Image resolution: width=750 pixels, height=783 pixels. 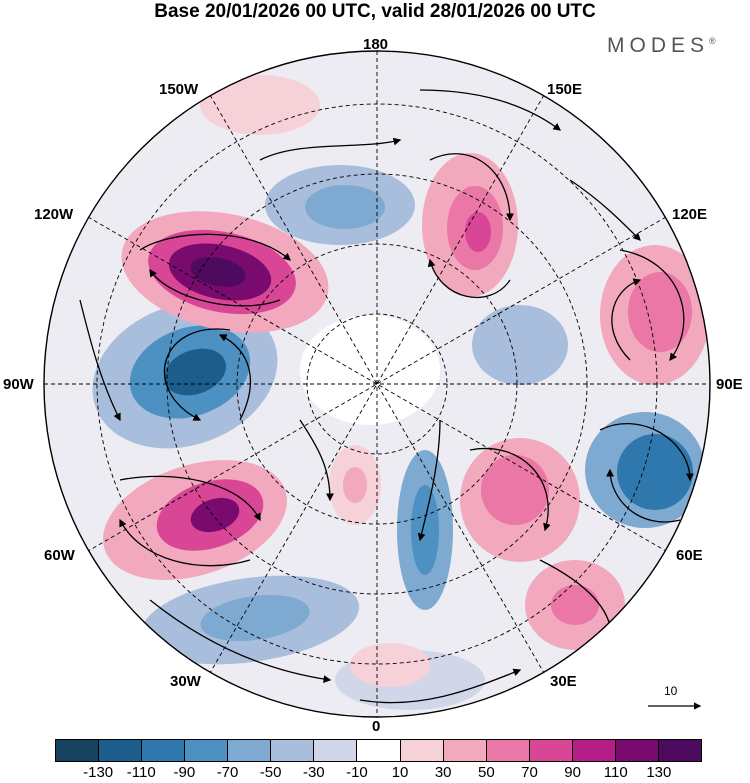 I want to click on registered-mark: ®, so click(x=712, y=41).